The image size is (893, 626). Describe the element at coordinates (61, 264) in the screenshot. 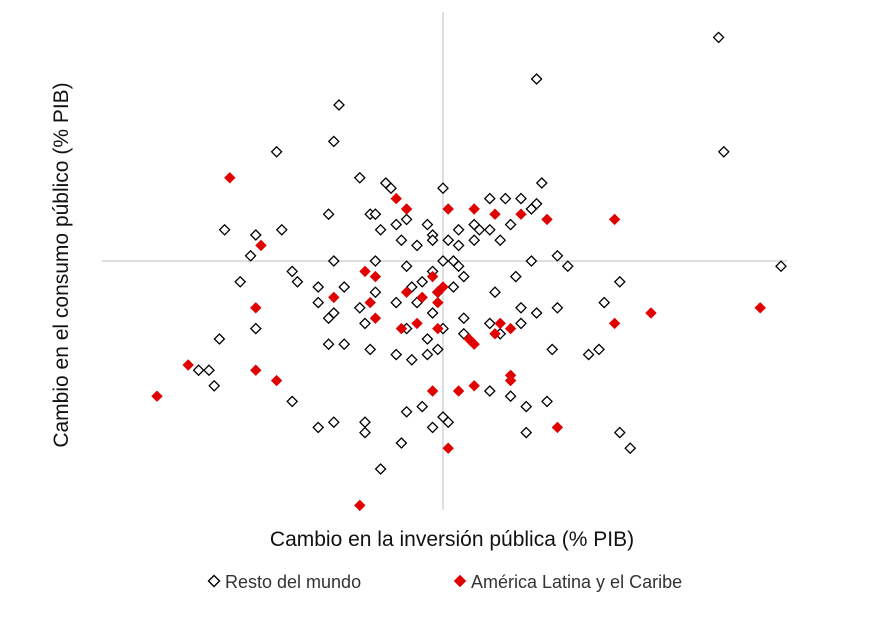

I see `y-axis-title: Cambio en el consumo público (% PIB)` at that location.